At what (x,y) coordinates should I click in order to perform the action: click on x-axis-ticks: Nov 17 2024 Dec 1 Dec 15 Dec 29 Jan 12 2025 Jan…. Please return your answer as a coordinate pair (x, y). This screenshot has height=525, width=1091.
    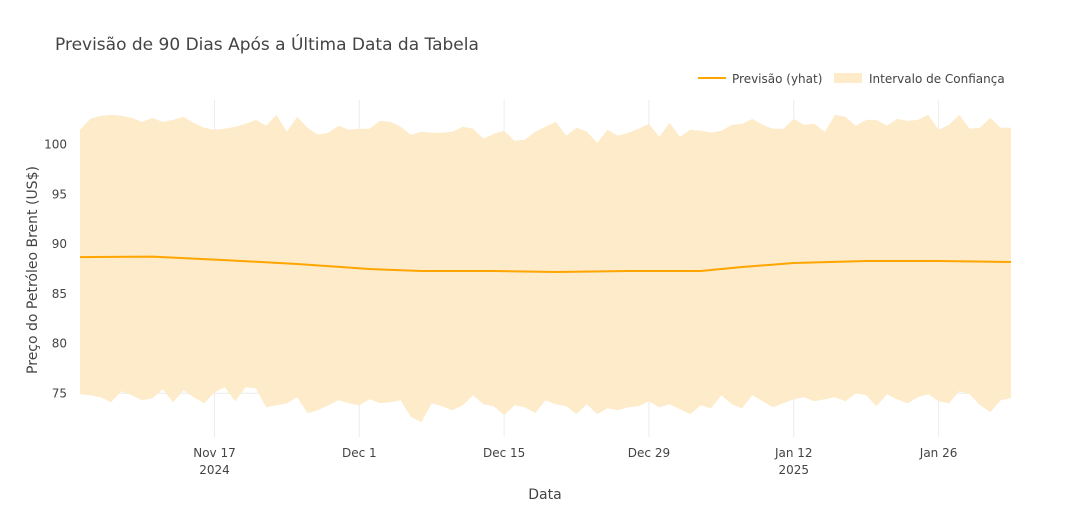
    Looking at the image, I should click on (575, 461).